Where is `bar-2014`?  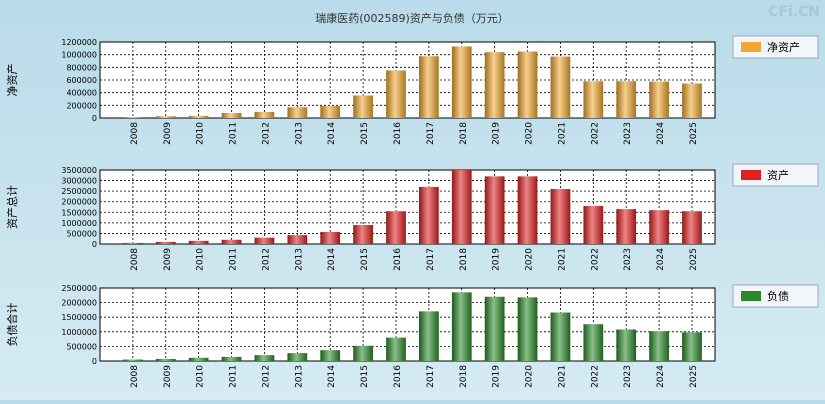 bar-2014 is located at coordinates (330, 237).